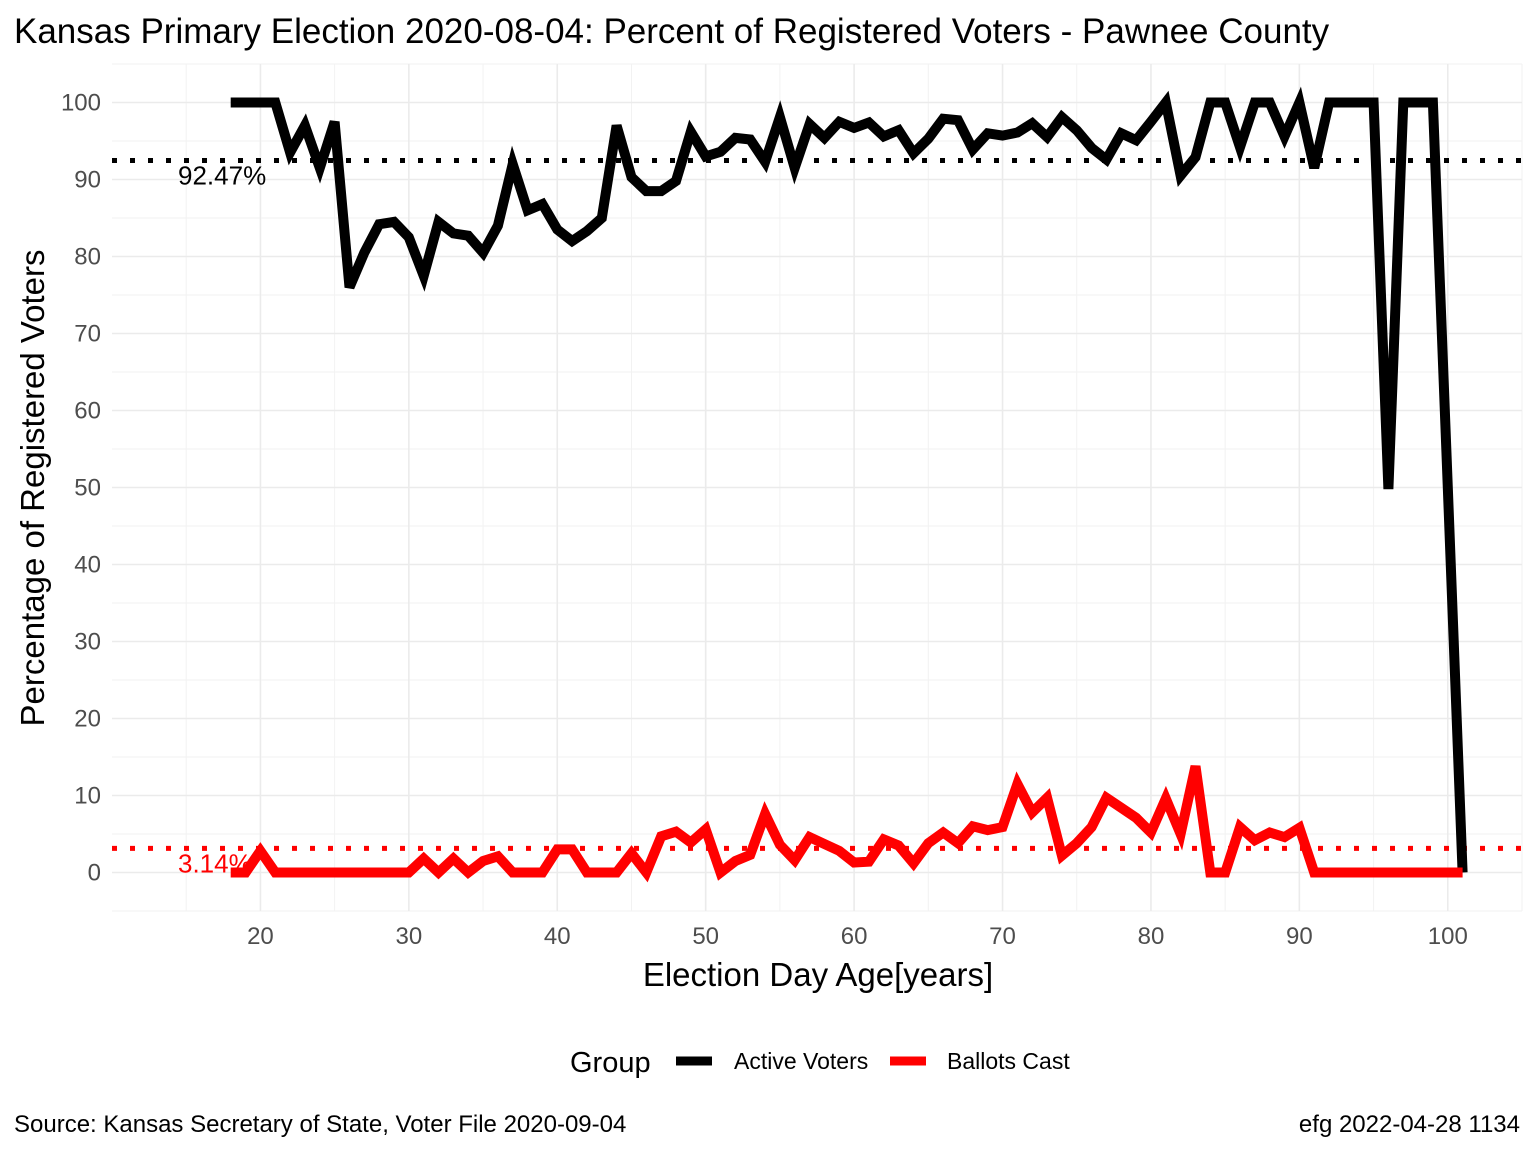 This screenshot has width=1536, height=1152. I want to click on y-tick-label: 10, so click(87, 796).